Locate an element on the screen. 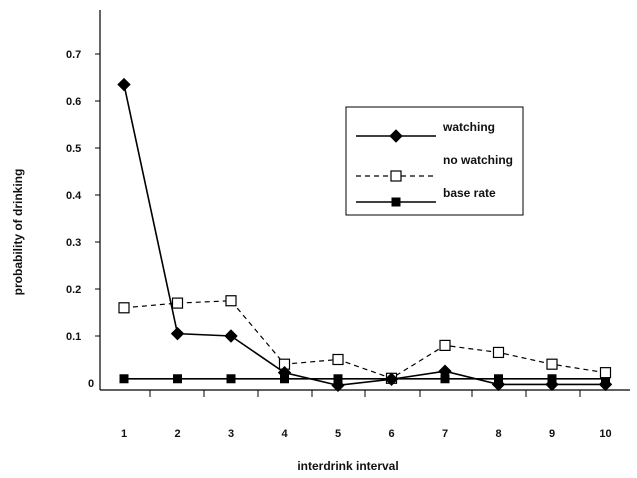  x-tick-label: 9 is located at coordinates (552, 434).